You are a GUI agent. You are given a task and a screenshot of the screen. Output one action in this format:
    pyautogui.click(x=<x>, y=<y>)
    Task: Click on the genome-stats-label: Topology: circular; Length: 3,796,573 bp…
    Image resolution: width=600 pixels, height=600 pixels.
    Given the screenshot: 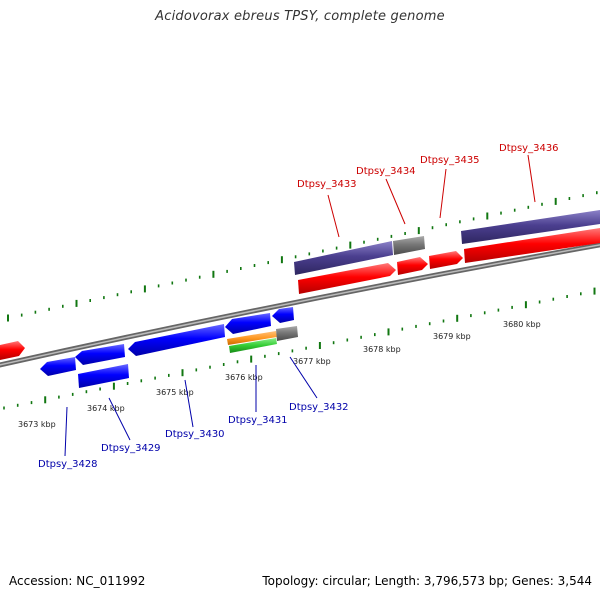 What is the action you would take?
    pyautogui.click(x=427, y=581)
    